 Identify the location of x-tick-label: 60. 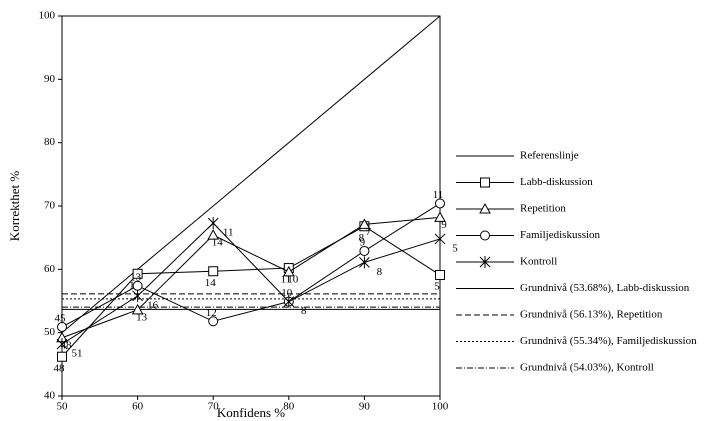
(138, 407).